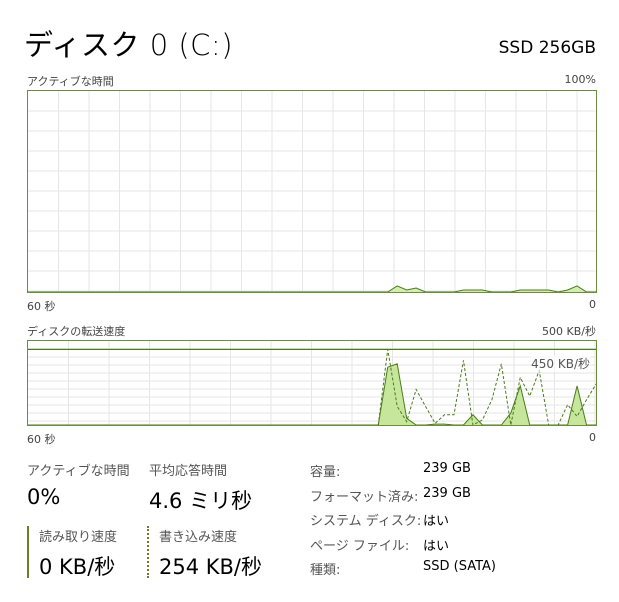  I want to click on transfer-chart-label: ディスクの転送速度, so click(76, 331).